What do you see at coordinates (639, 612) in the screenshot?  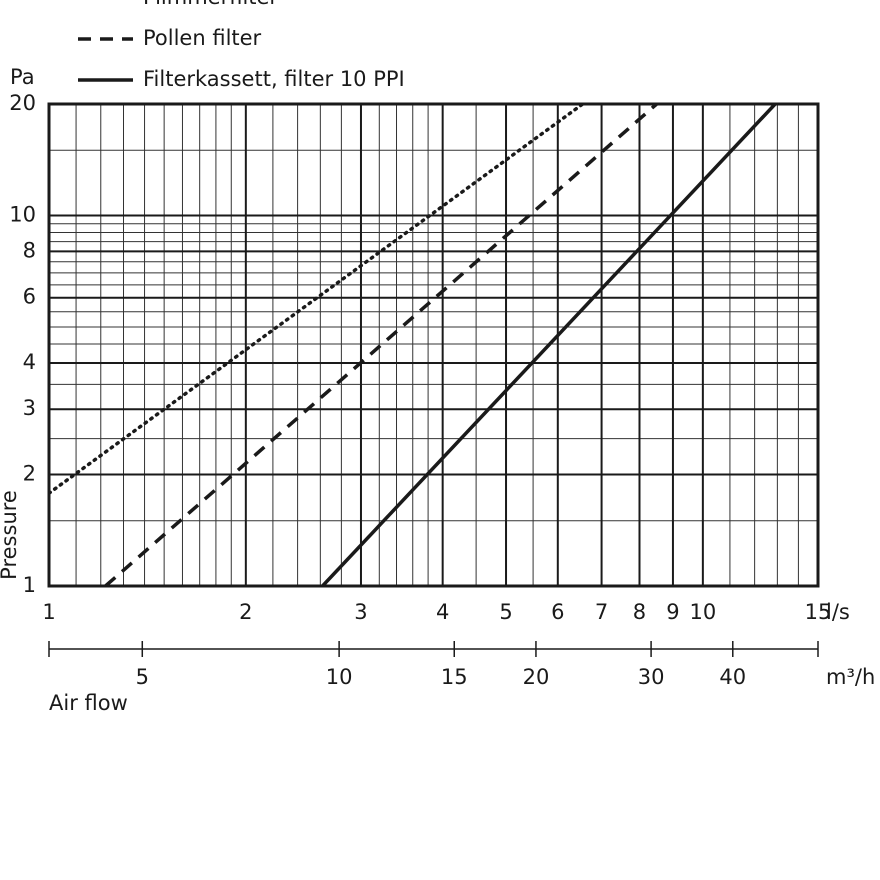 I see `x-tick-label: 8` at bounding box center [639, 612].